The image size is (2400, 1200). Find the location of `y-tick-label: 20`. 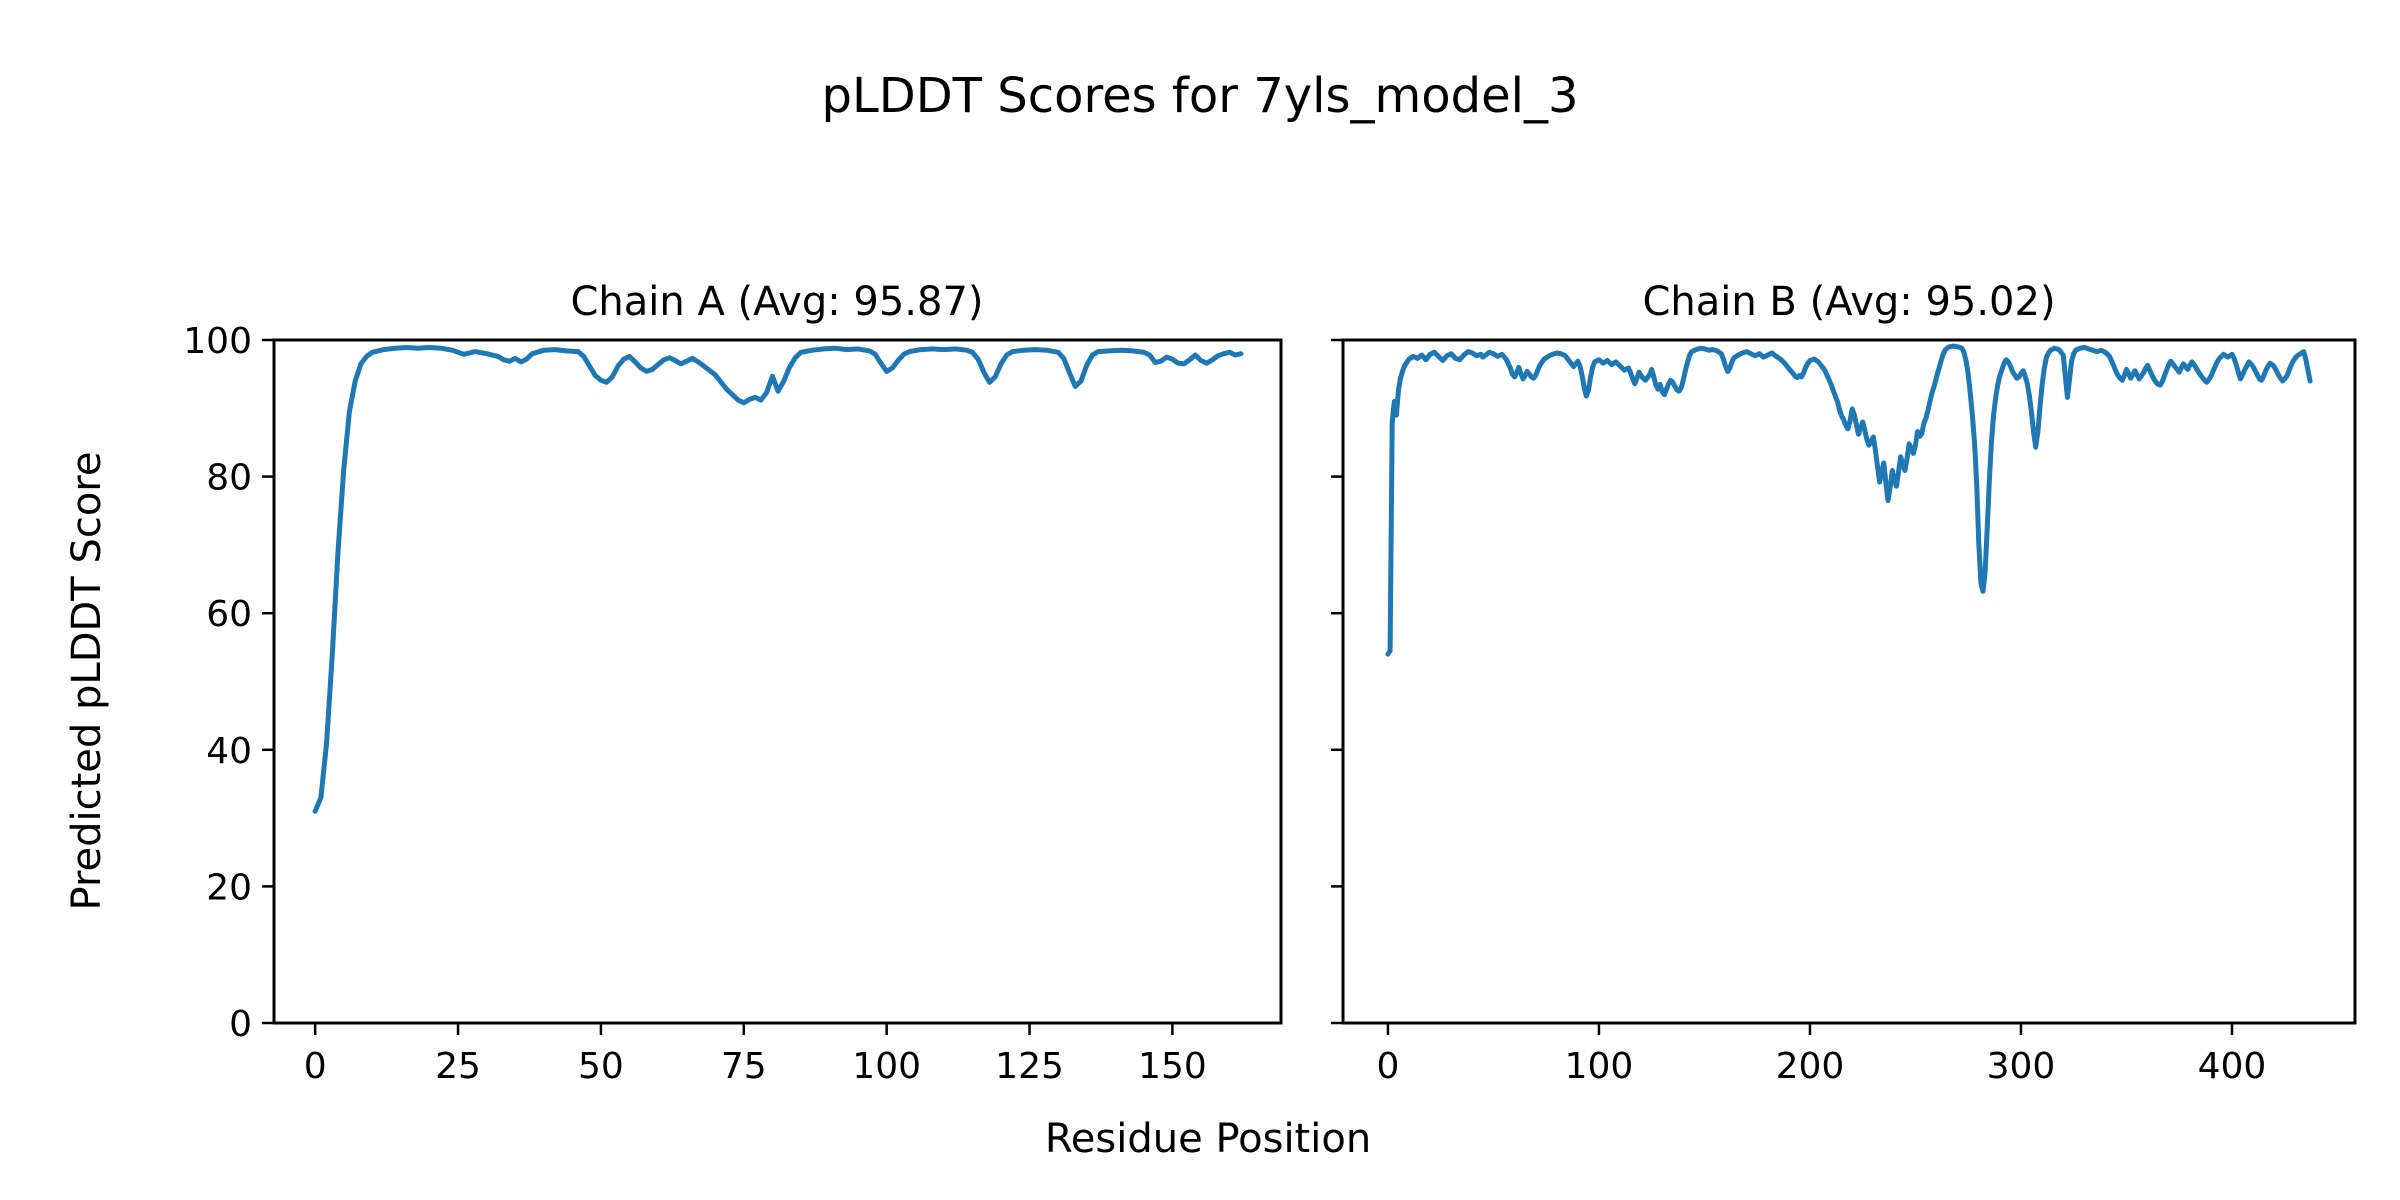

y-tick-label: 20 is located at coordinates (229, 887).